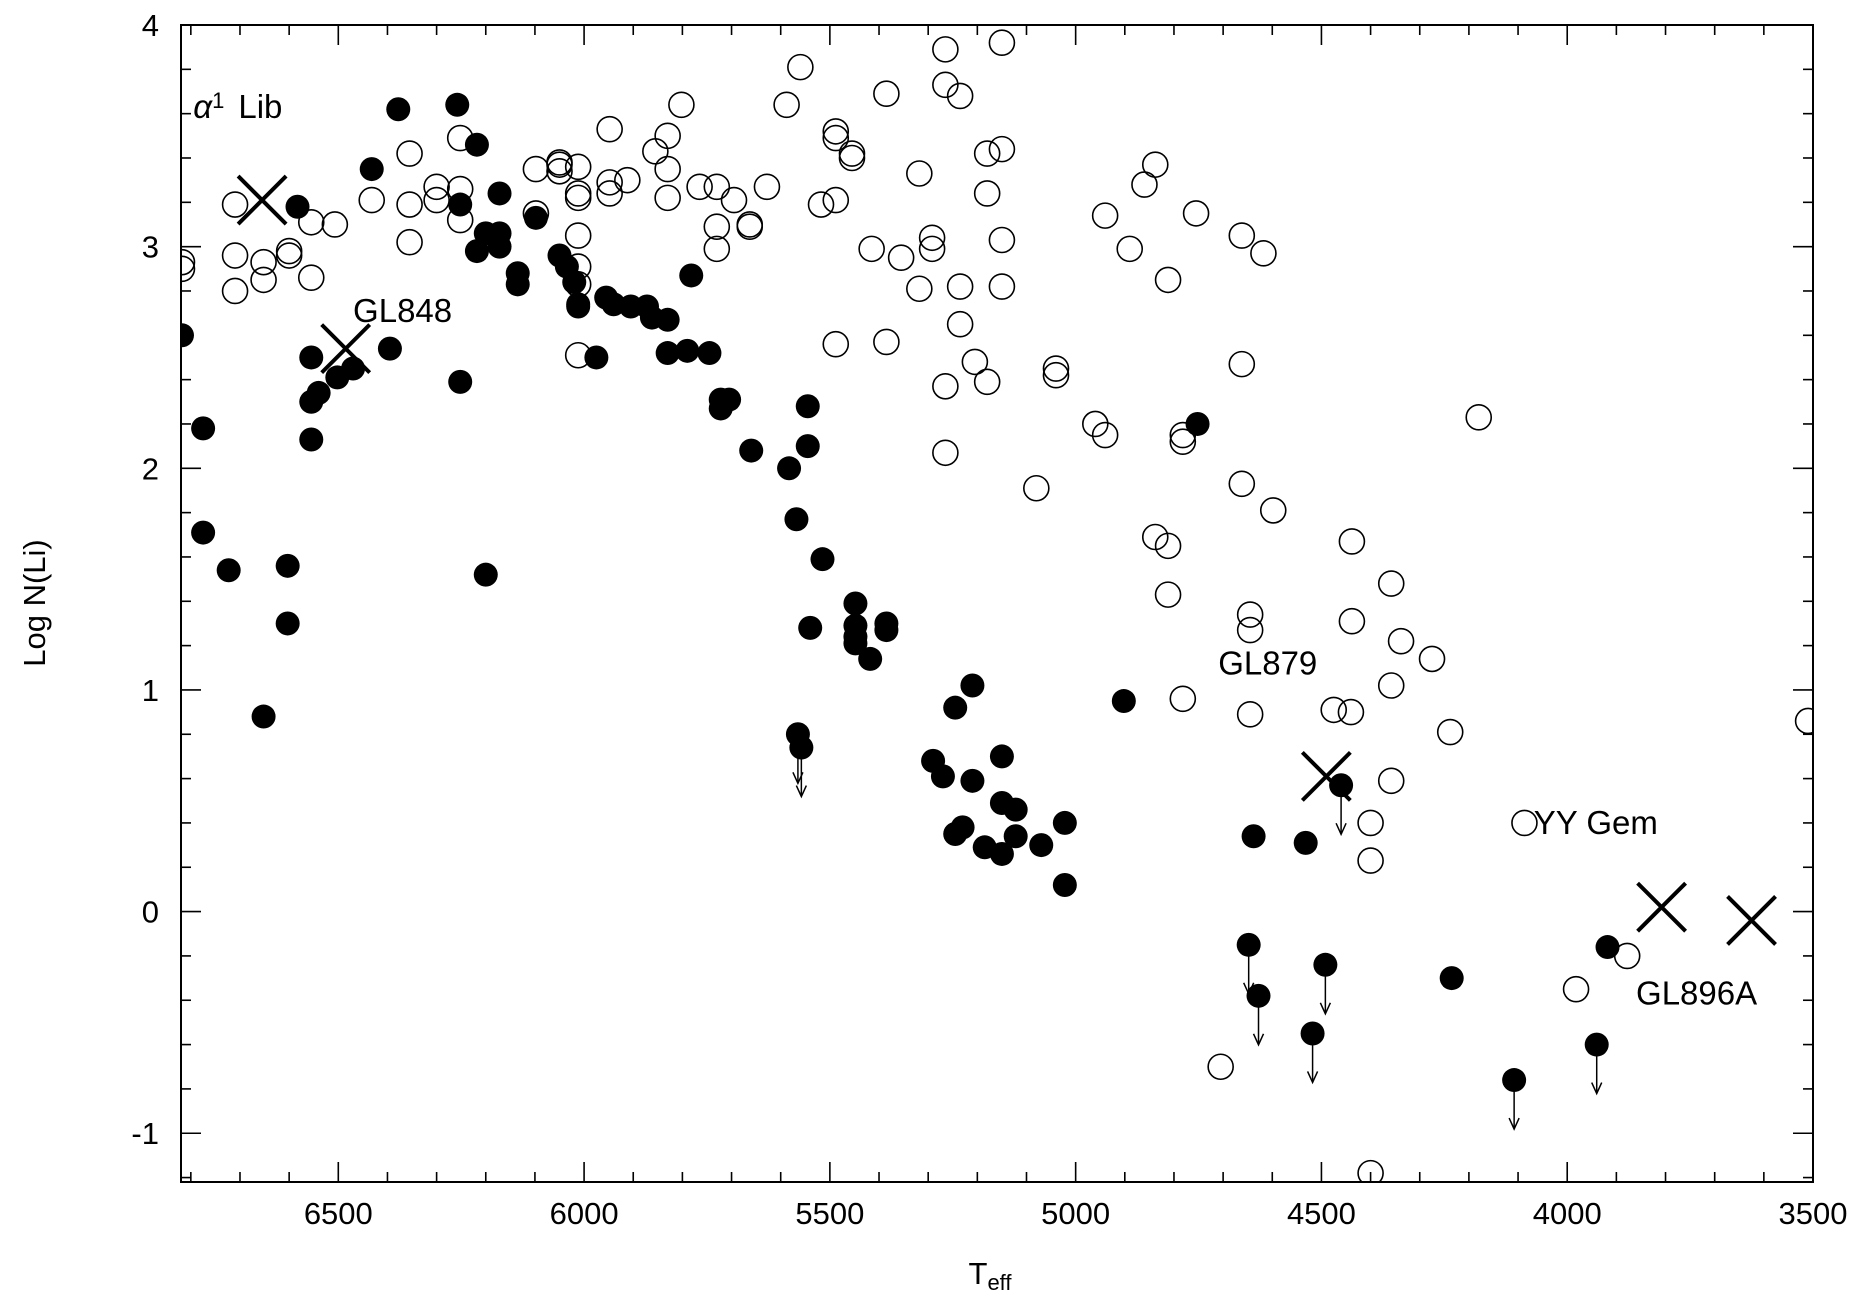 Image resolution: width=1864 pixels, height=1302 pixels. I want to click on annotation-label: α1 Lib, so click(237, 106).